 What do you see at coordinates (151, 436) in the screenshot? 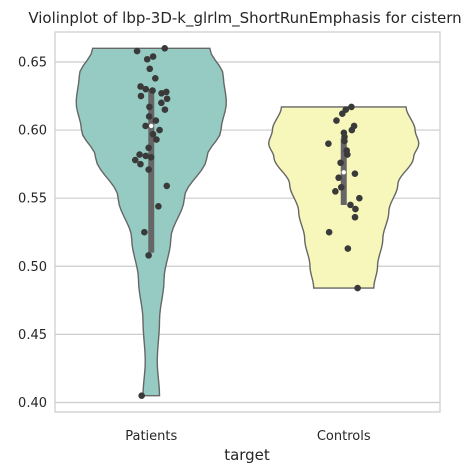
I see `x-tick-label: Patients` at bounding box center [151, 436].